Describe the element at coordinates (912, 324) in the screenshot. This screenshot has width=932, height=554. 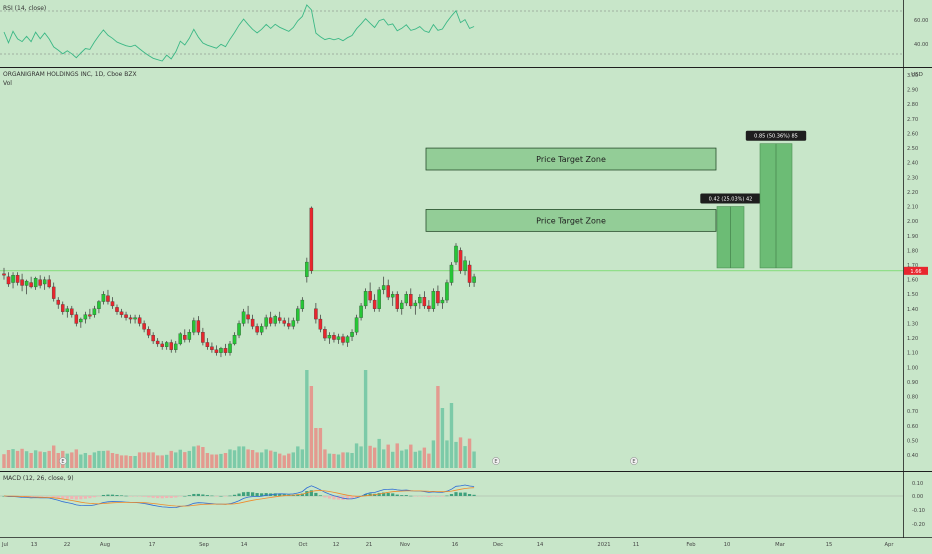
I see `price-tick-label: 1.30` at that location.